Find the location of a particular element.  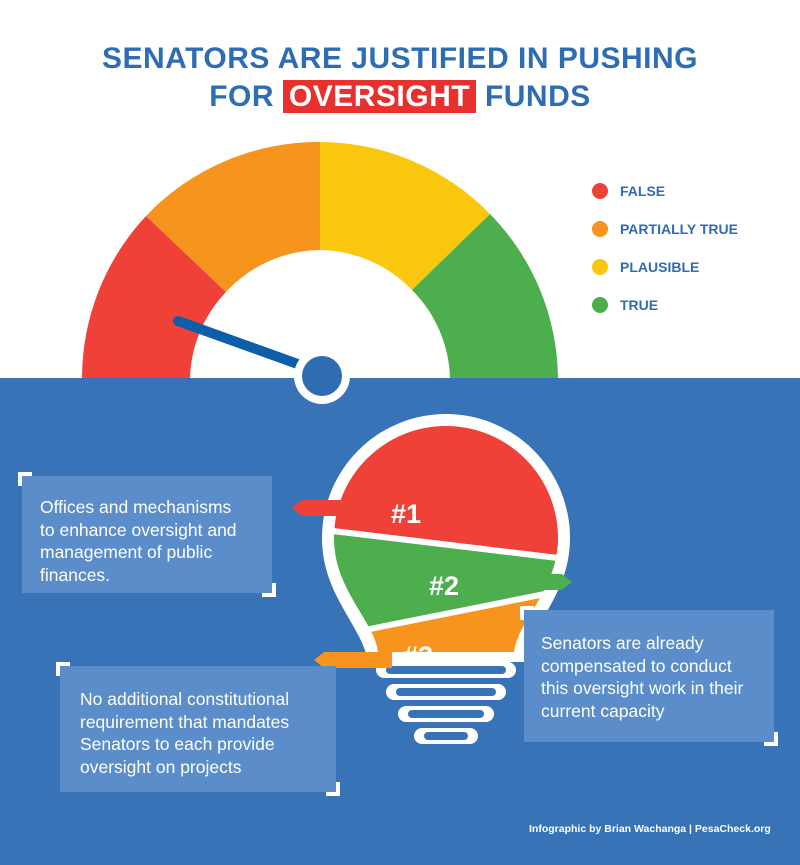

bulb-base-tip-inner is located at coordinates (446, 736).